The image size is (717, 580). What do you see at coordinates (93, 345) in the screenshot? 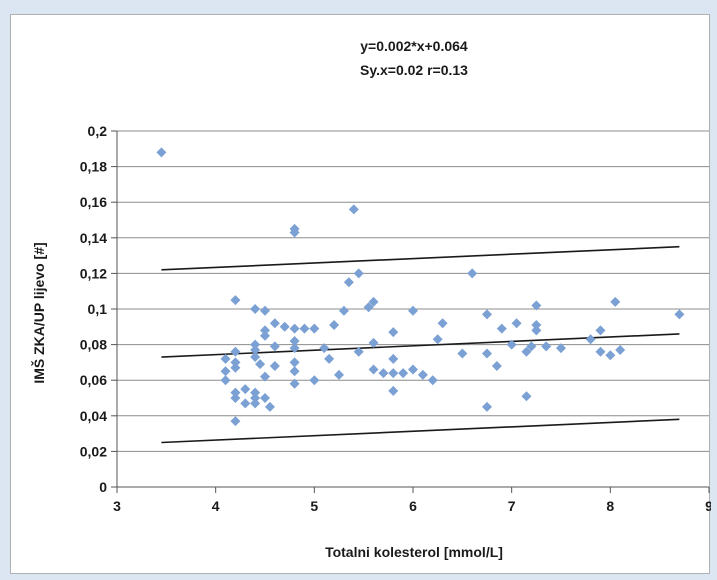
I see `y-tick-label: 0,08` at bounding box center [93, 345].